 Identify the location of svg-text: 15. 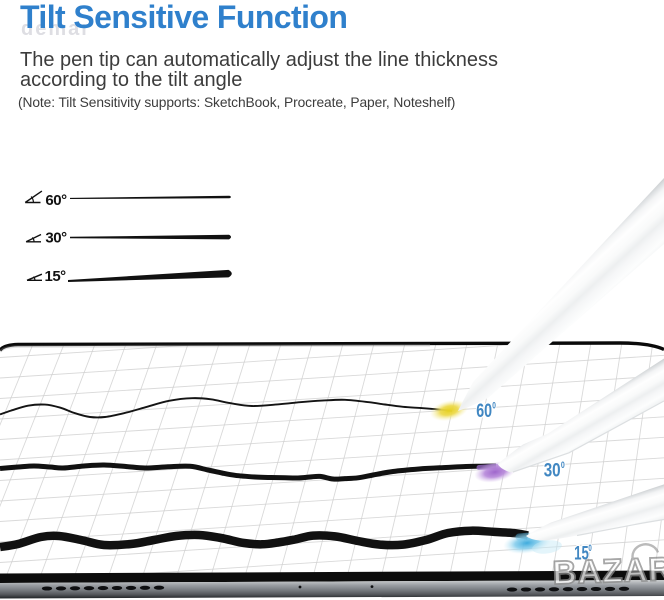
(581, 553).